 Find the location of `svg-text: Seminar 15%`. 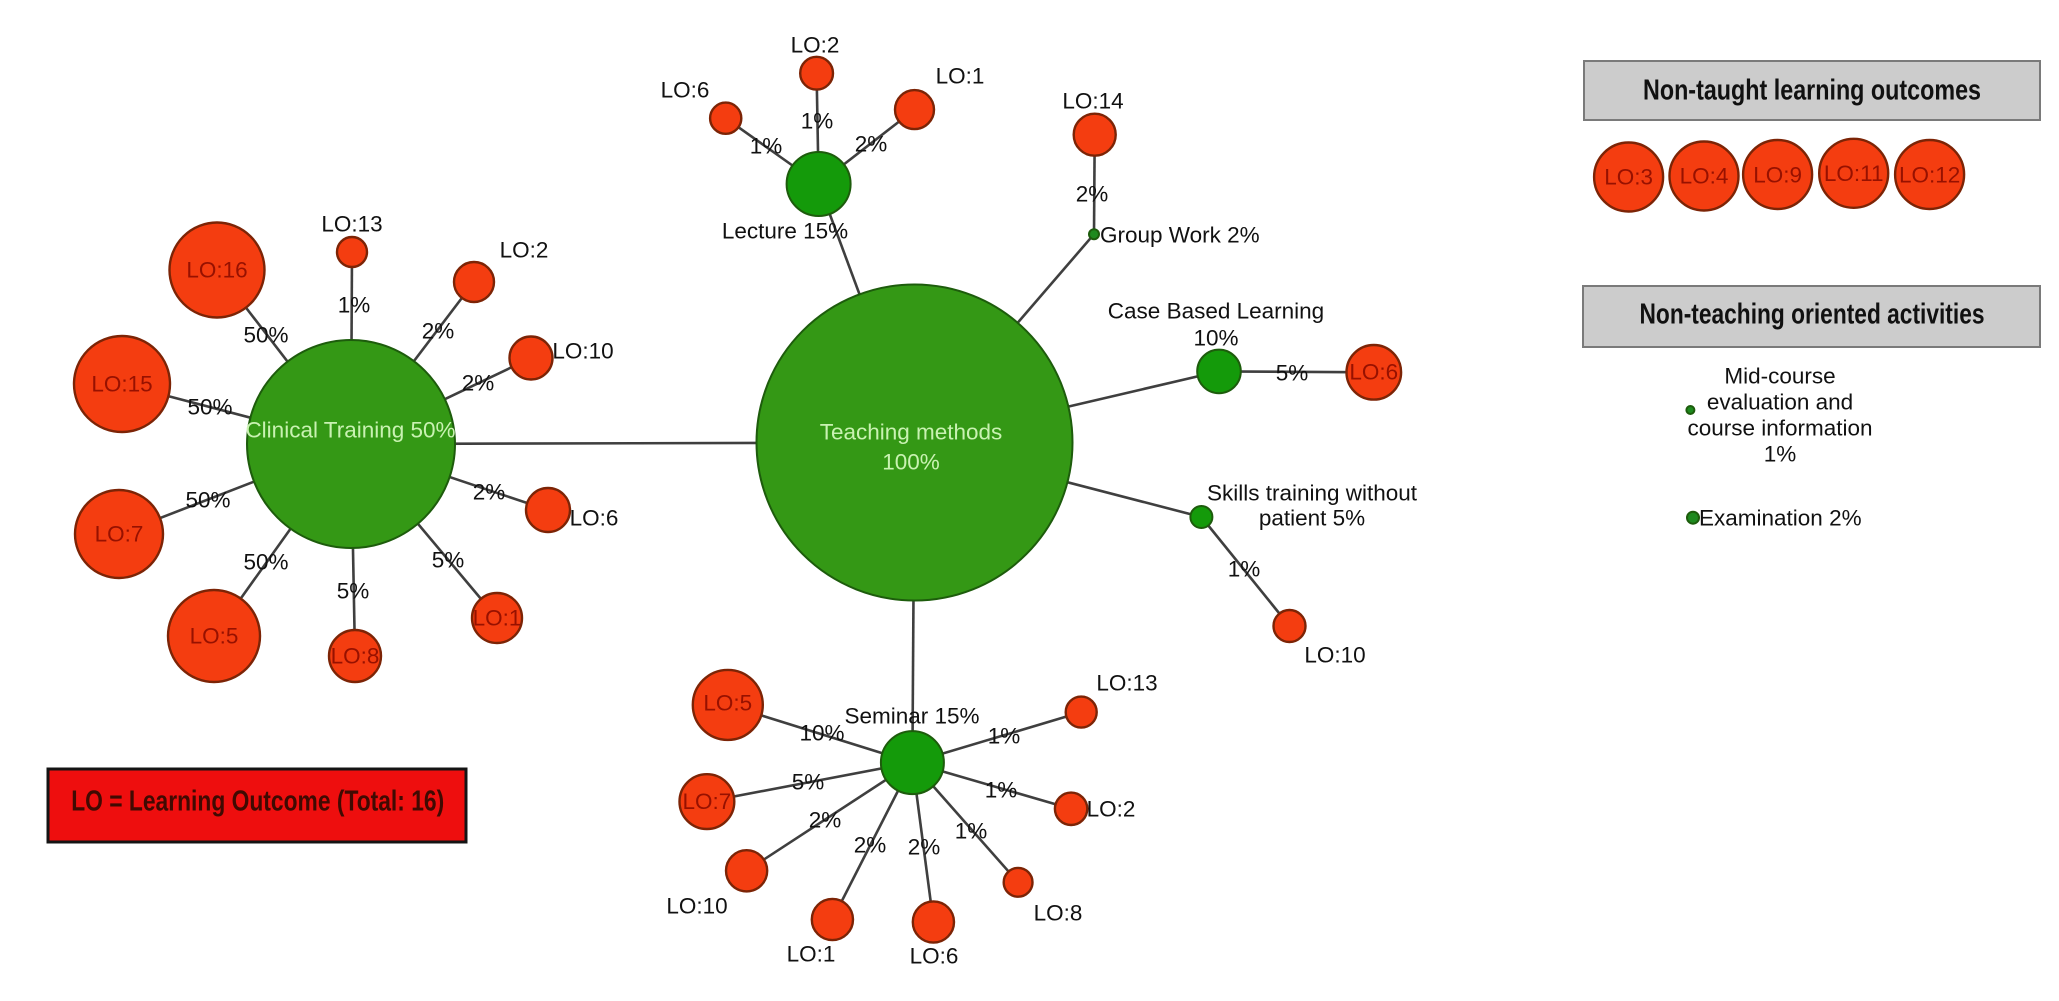

svg-text: Seminar 15% is located at coordinates (911, 716).